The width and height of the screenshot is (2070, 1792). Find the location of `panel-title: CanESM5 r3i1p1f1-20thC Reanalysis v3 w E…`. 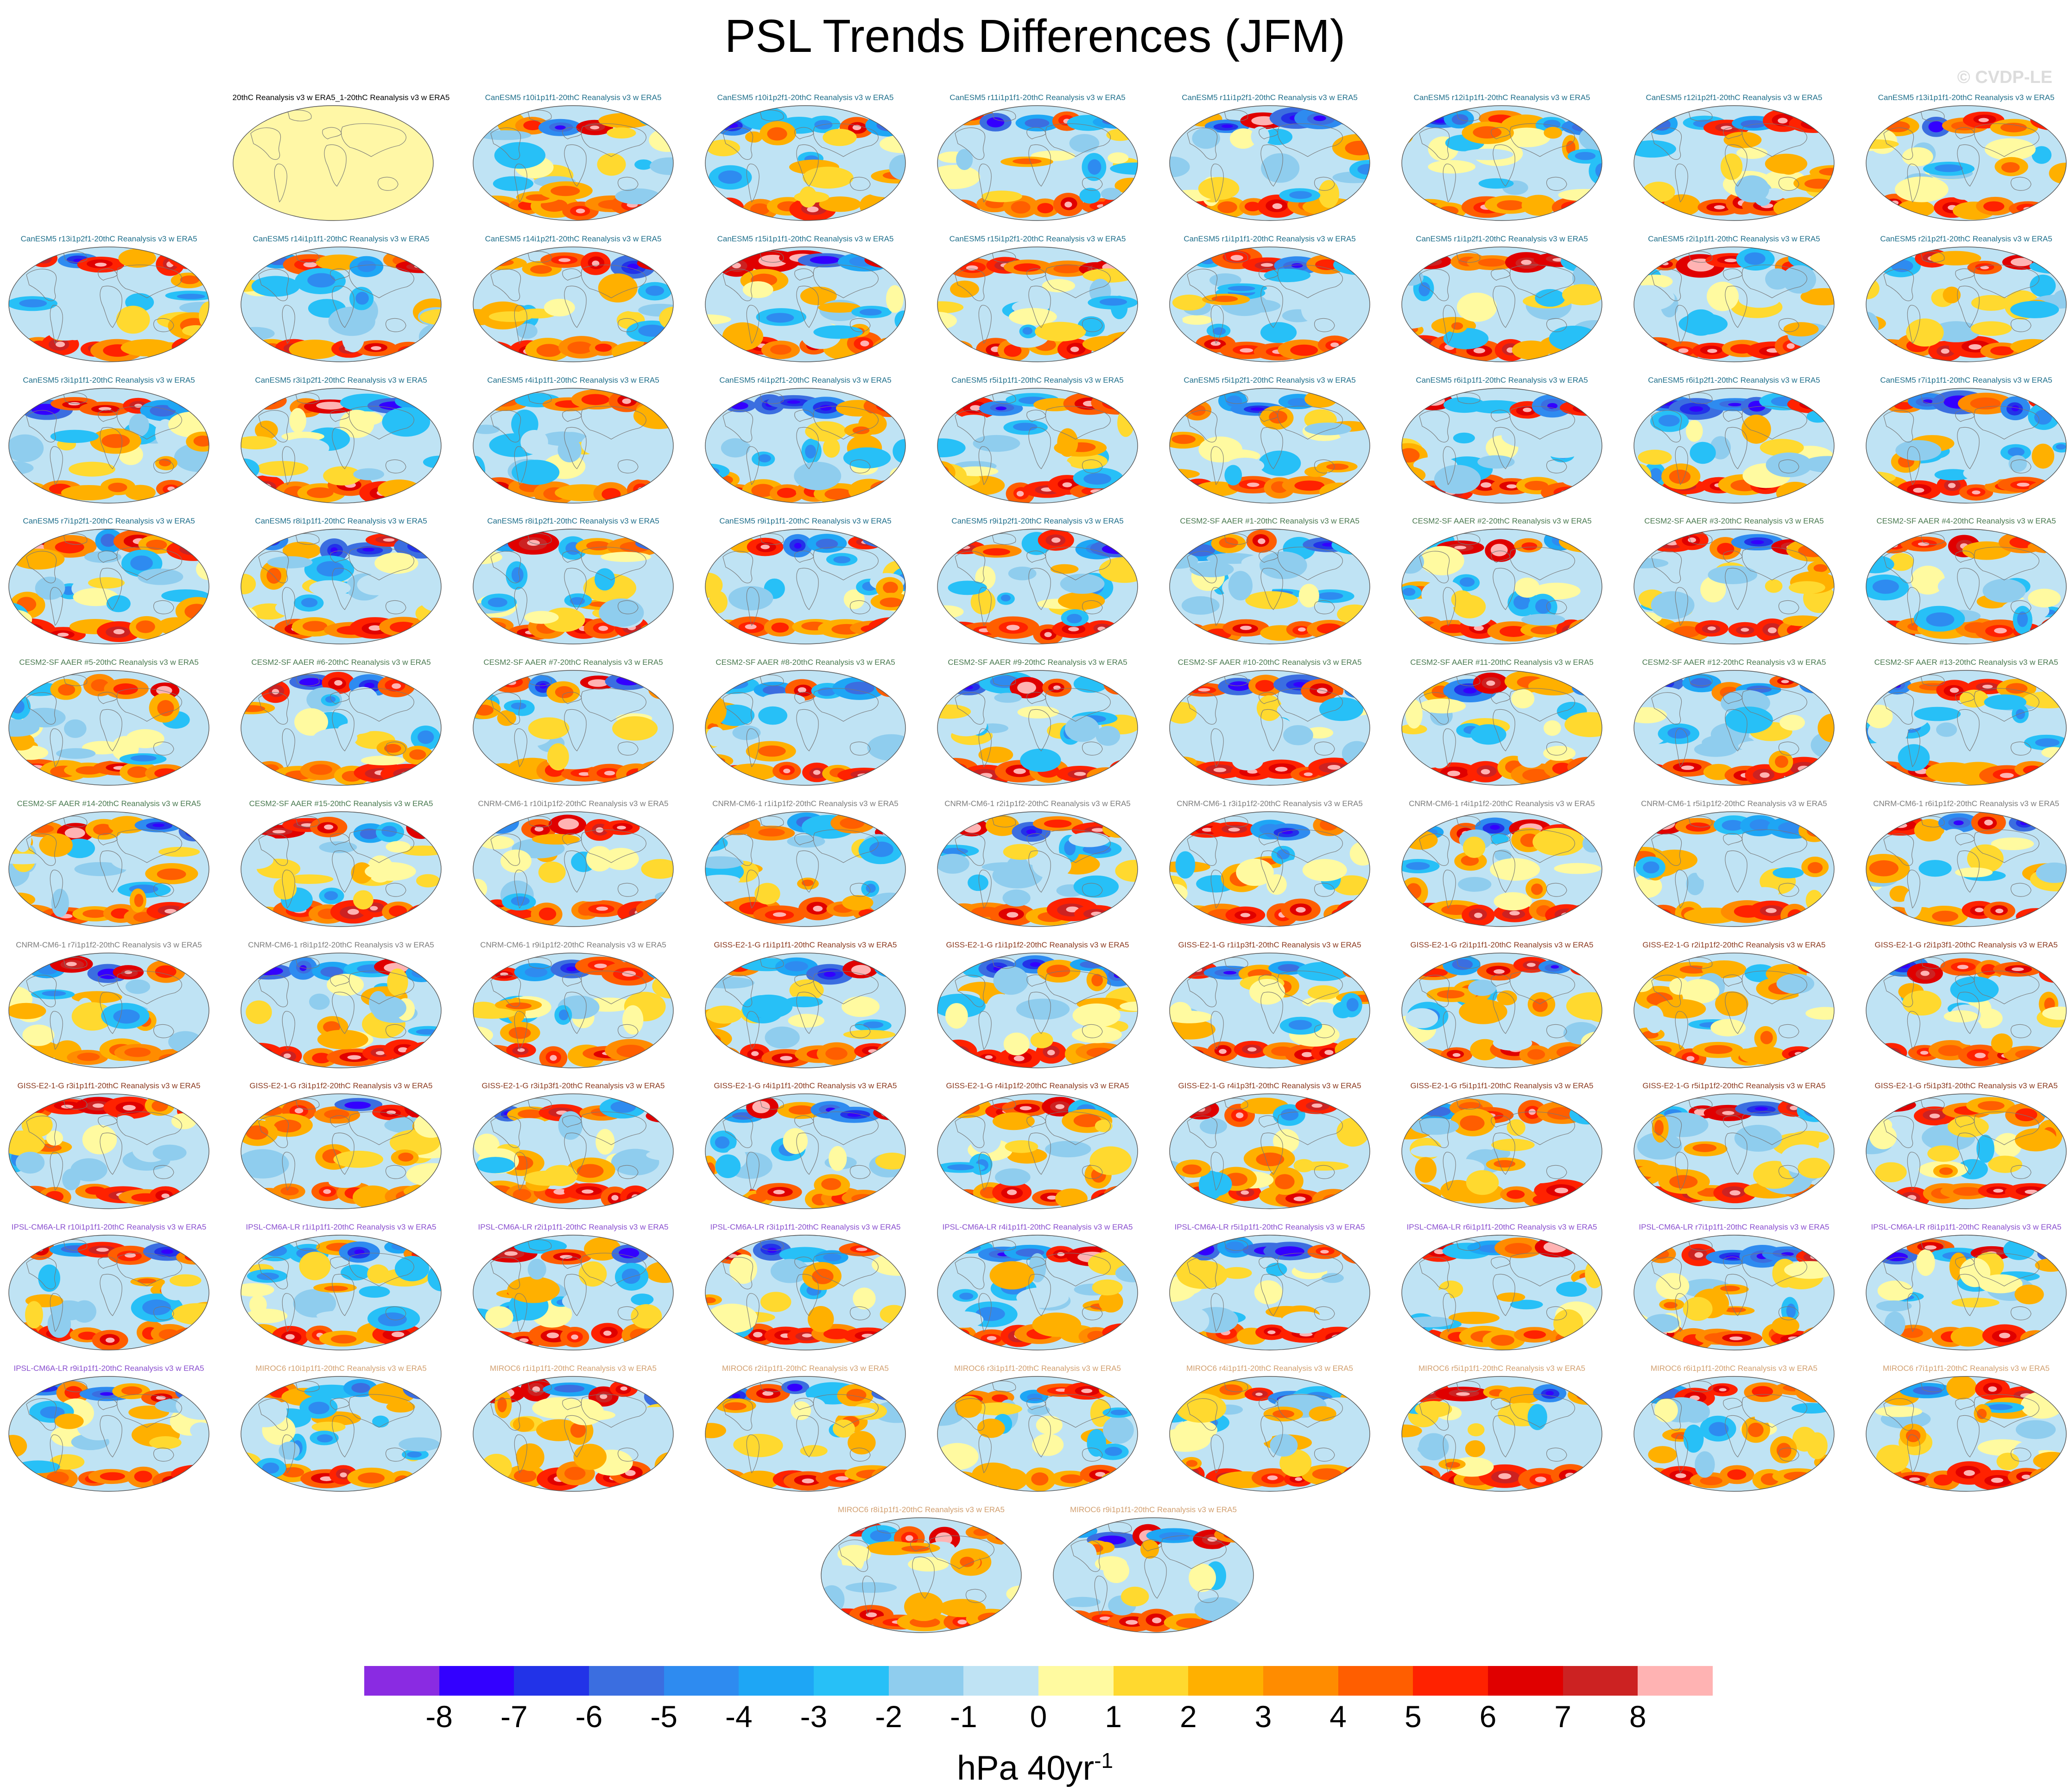

panel-title: CanESM5 r3i1p1f1-20thC Reanalysis v3 w E… is located at coordinates (109, 380).